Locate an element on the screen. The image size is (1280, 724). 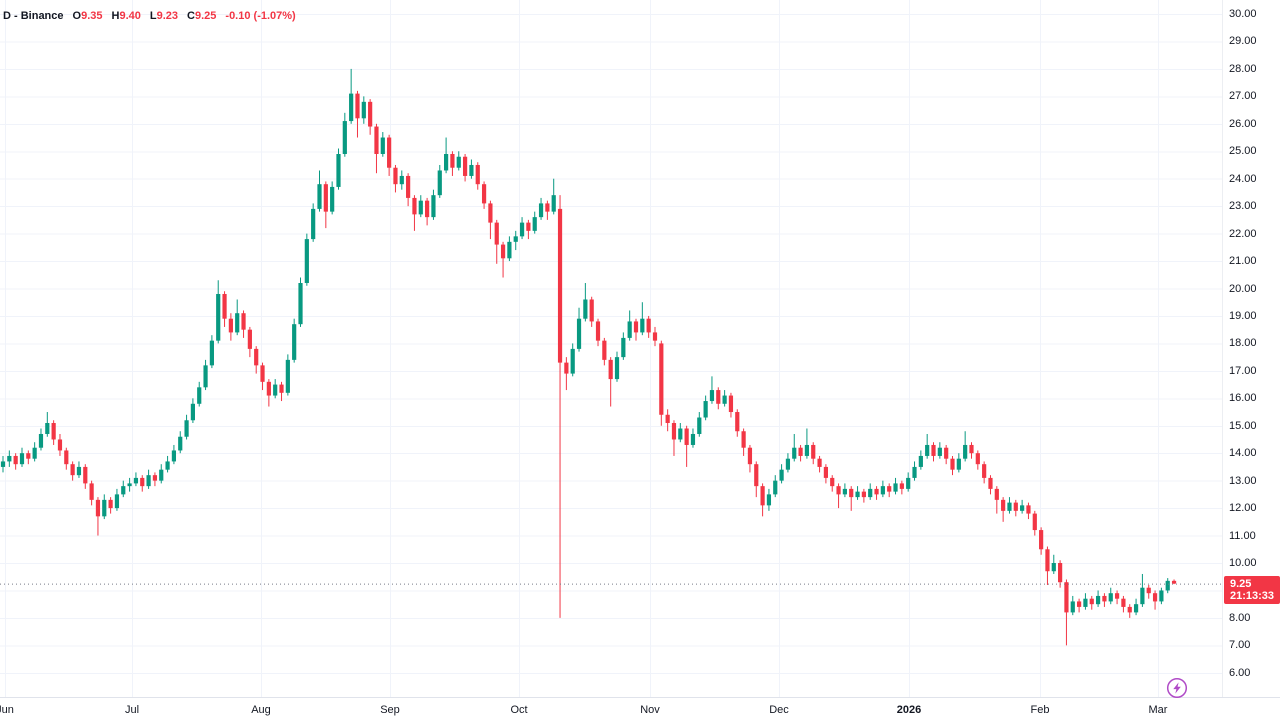
last-price-value: 9.25 is located at coordinates (1241, 584).